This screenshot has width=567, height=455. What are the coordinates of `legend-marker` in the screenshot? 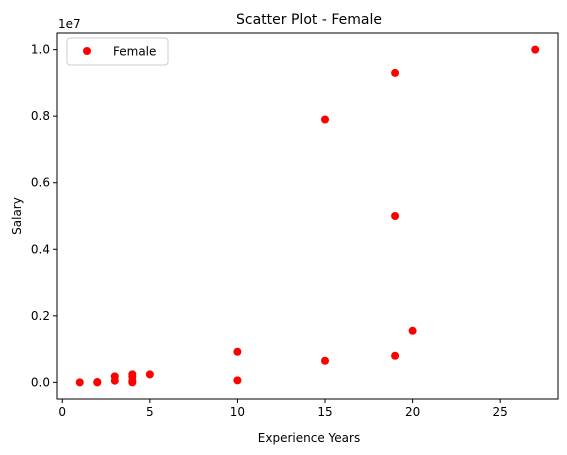 It's located at (87, 51).